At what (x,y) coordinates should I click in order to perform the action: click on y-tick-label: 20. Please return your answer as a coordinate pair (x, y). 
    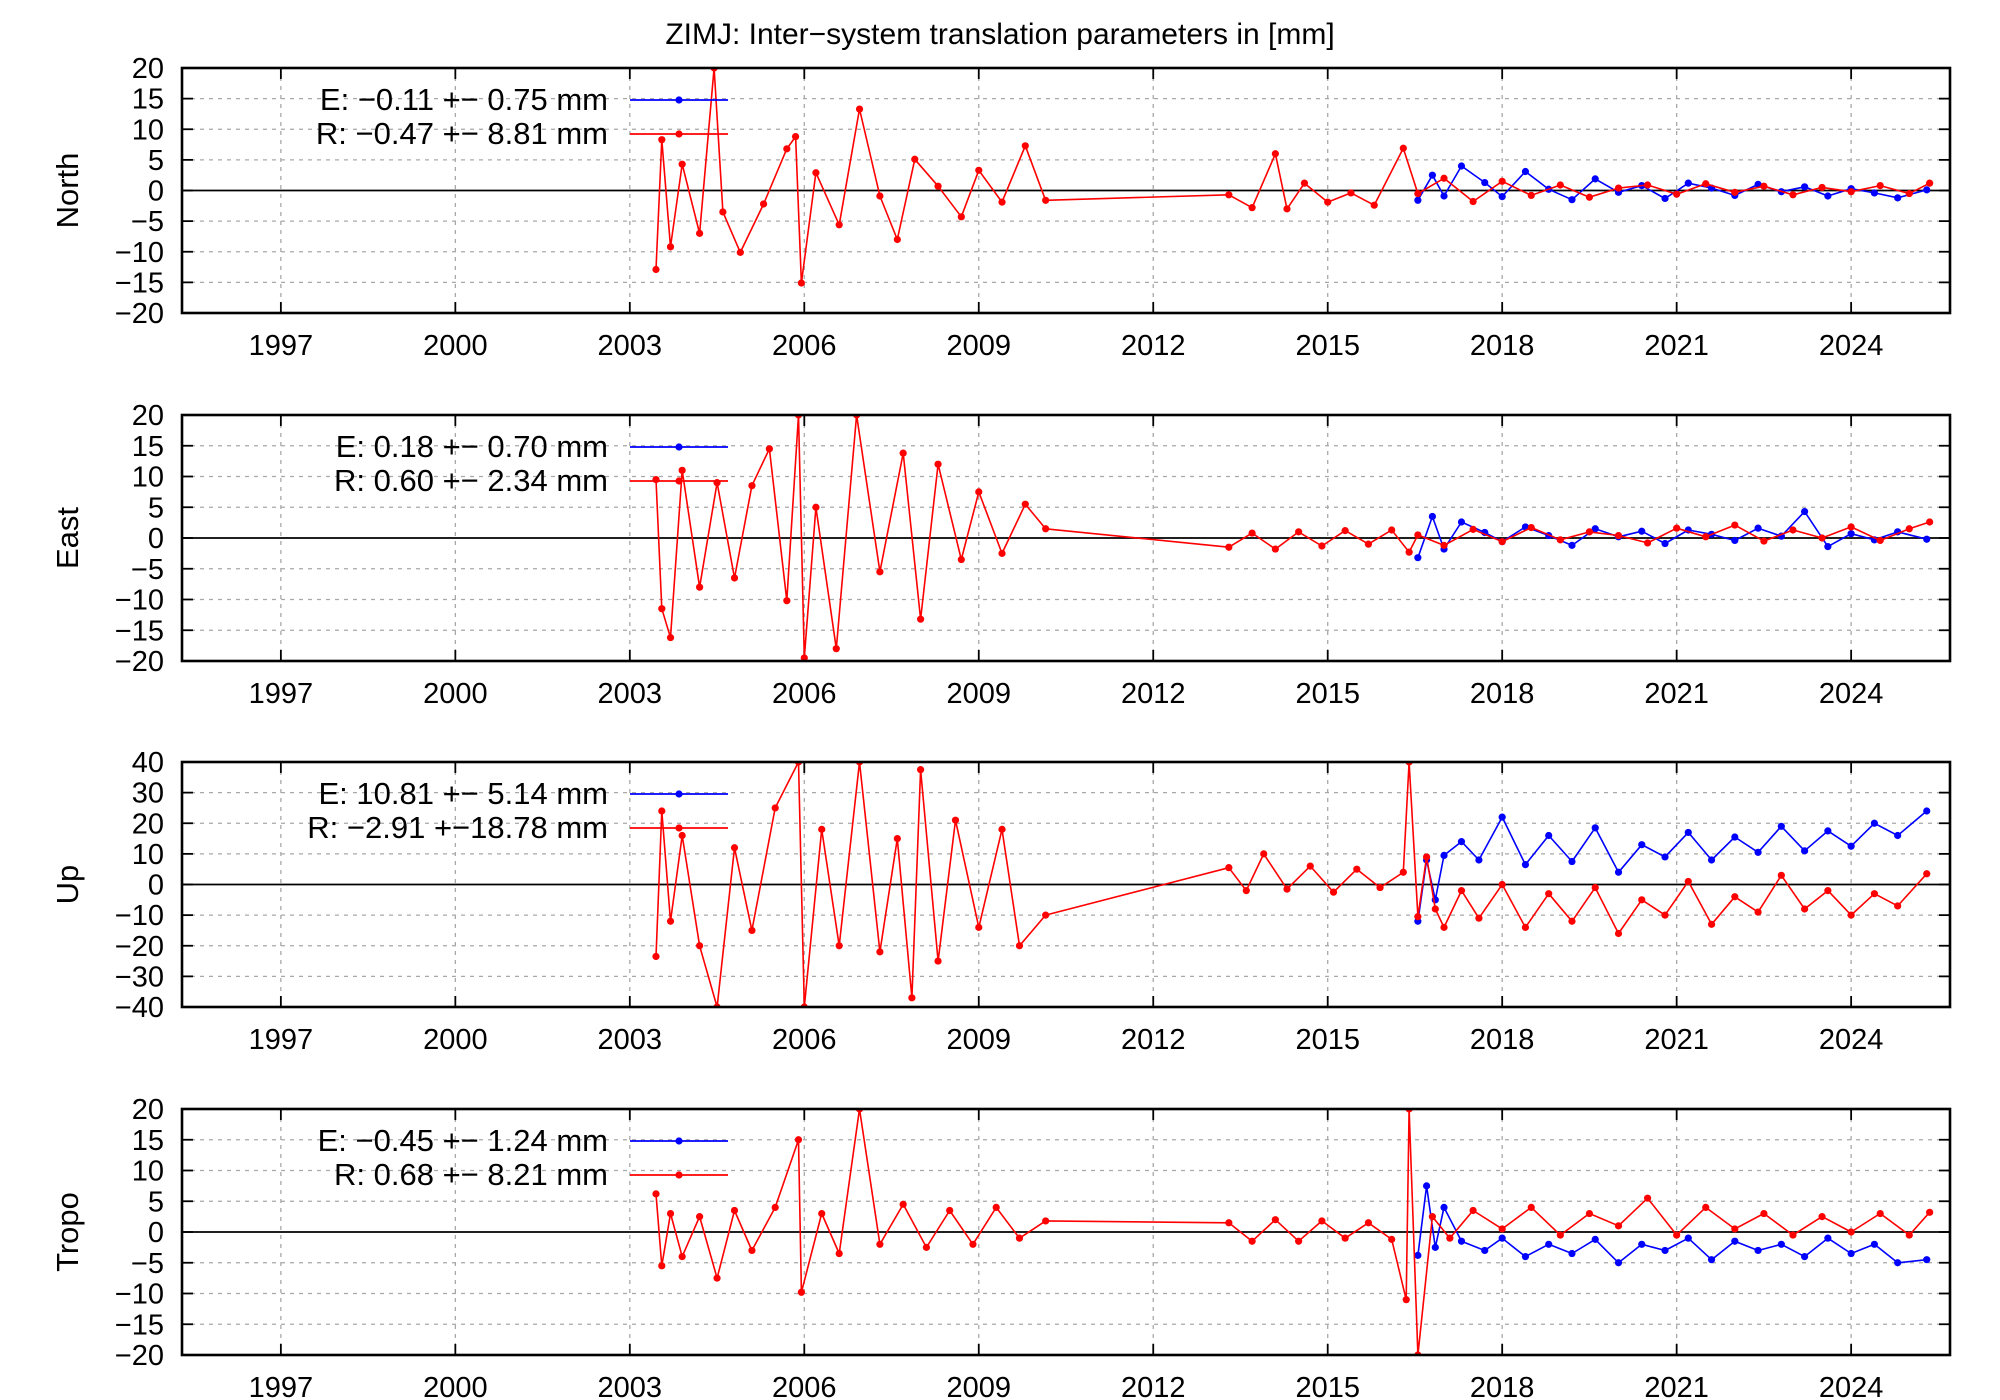
    Looking at the image, I should click on (148, 69).